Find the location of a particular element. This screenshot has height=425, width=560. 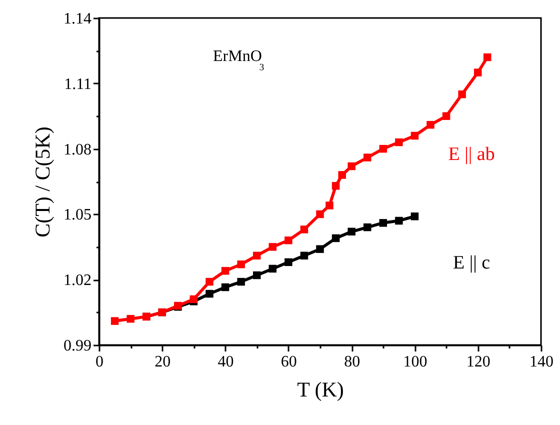

y-tick-label: 1.08 is located at coordinates (78, 149).